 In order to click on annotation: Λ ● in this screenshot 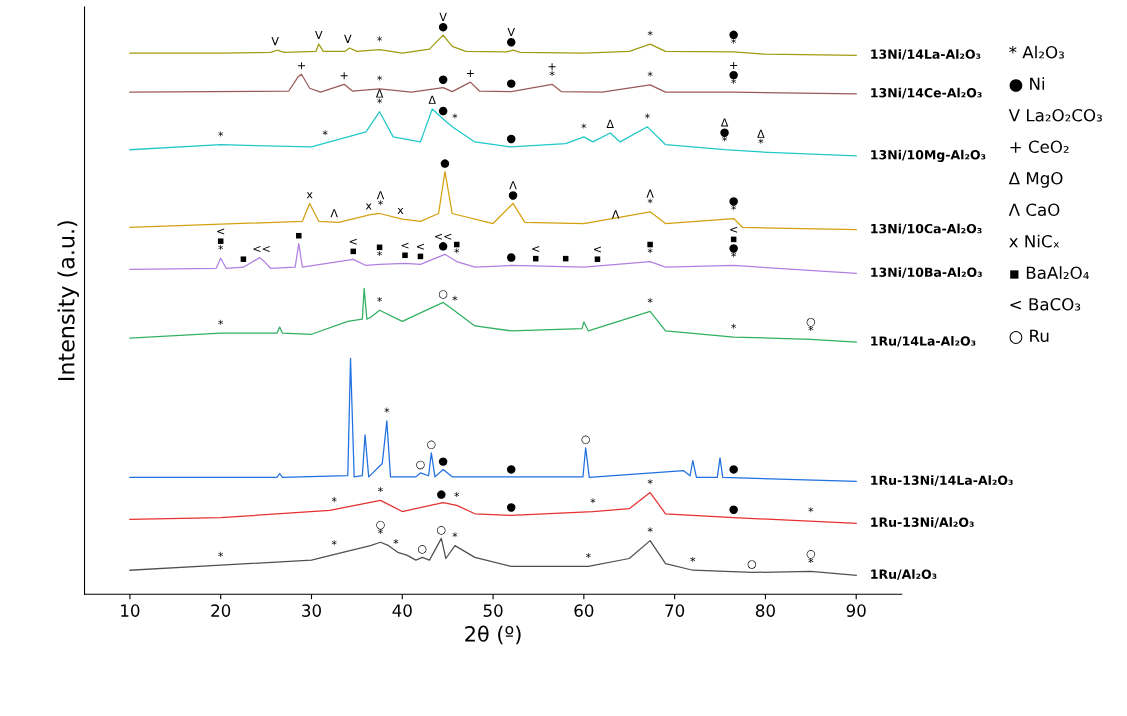, I will do `click(513, 190)`.